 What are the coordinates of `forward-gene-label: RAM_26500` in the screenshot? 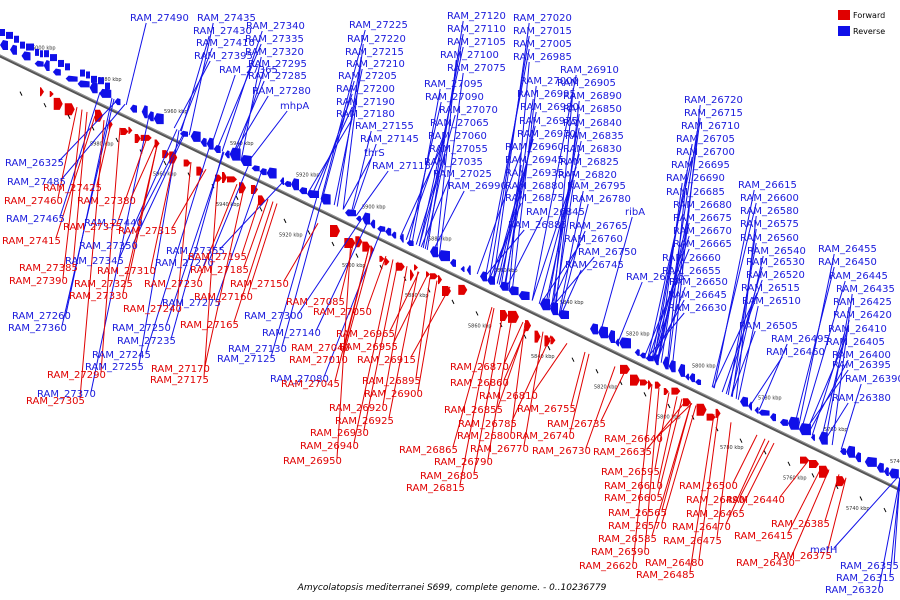 It's located at (708, 486).